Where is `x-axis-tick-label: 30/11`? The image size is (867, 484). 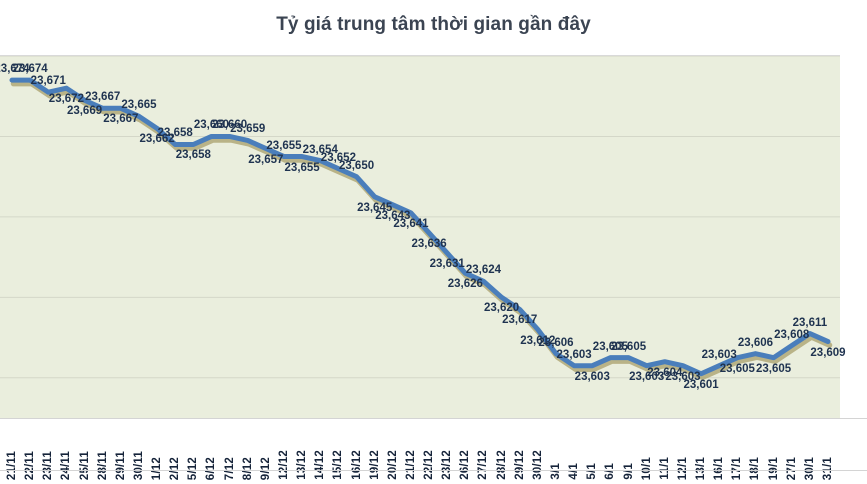
x-axis-tick-label: 30/11 is located at coordinates (138, 465).